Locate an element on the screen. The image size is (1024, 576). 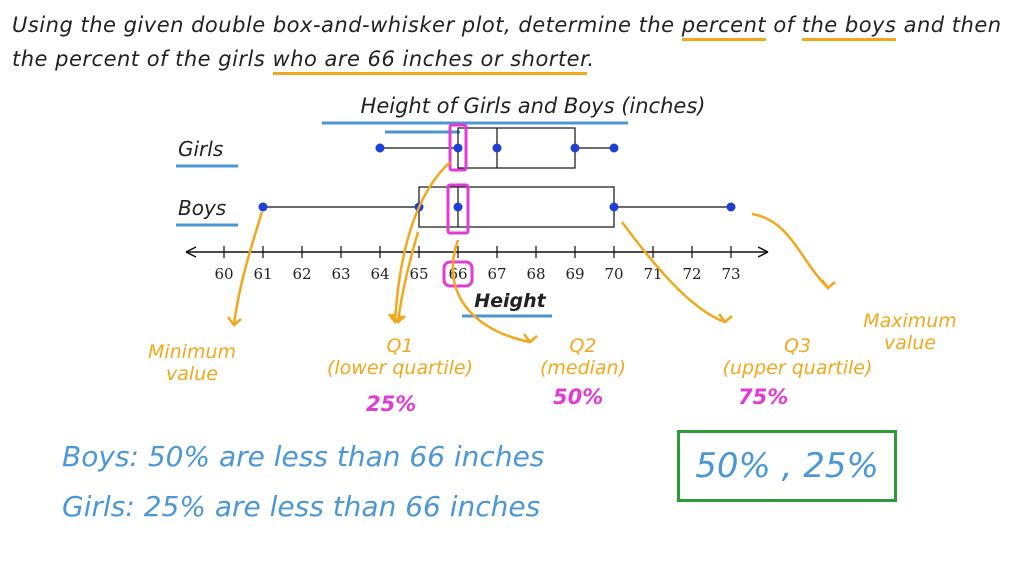
q2-label: Q2 (median) is located at coordinates (583, 357).